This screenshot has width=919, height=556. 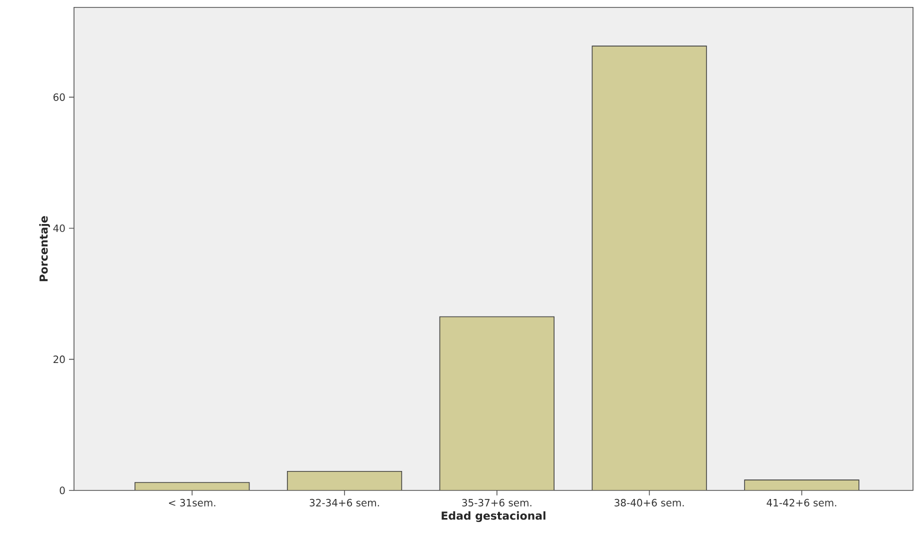 What do you see at coordinates (62, 490) in the screenshot?
I see `y-tick-label: 0` at bounding box center [62, 490].